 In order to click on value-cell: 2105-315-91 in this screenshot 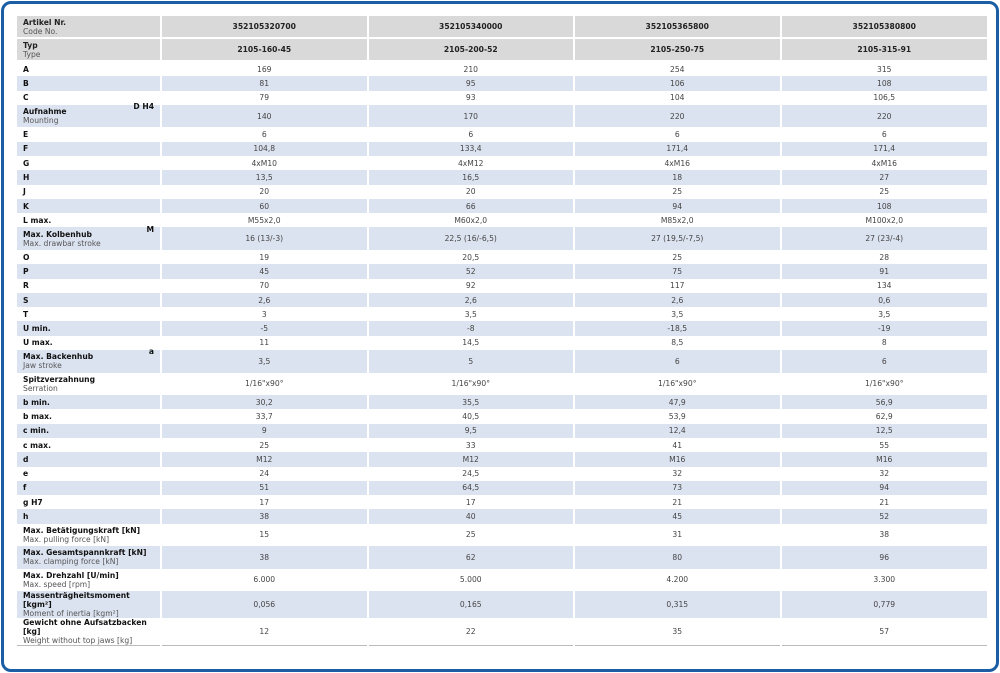, I will do `click(883, 50)`.